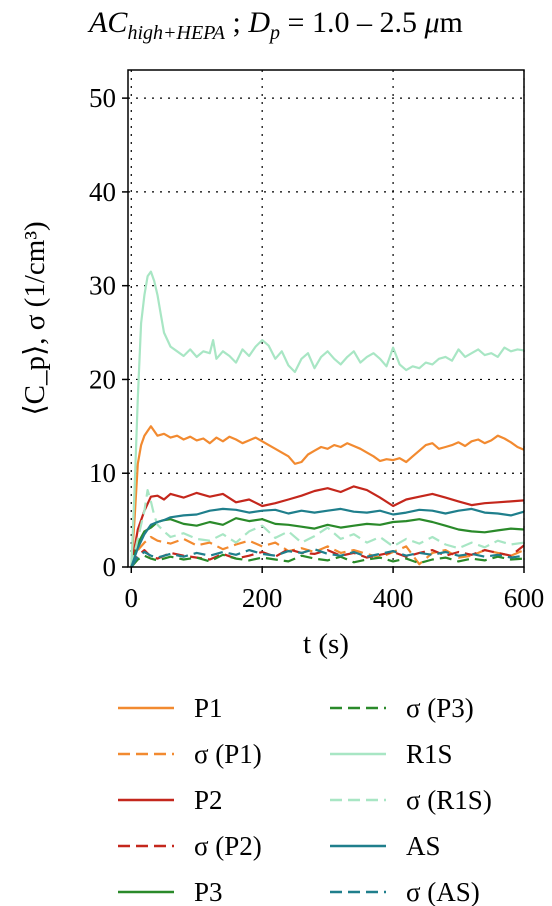 The height and width of the screenshot is (906, 552). What do you see at coordinates (449, 800) in the screenshot?
I see `legend-label: σ (R1S)` at bounding box center [449, 800].